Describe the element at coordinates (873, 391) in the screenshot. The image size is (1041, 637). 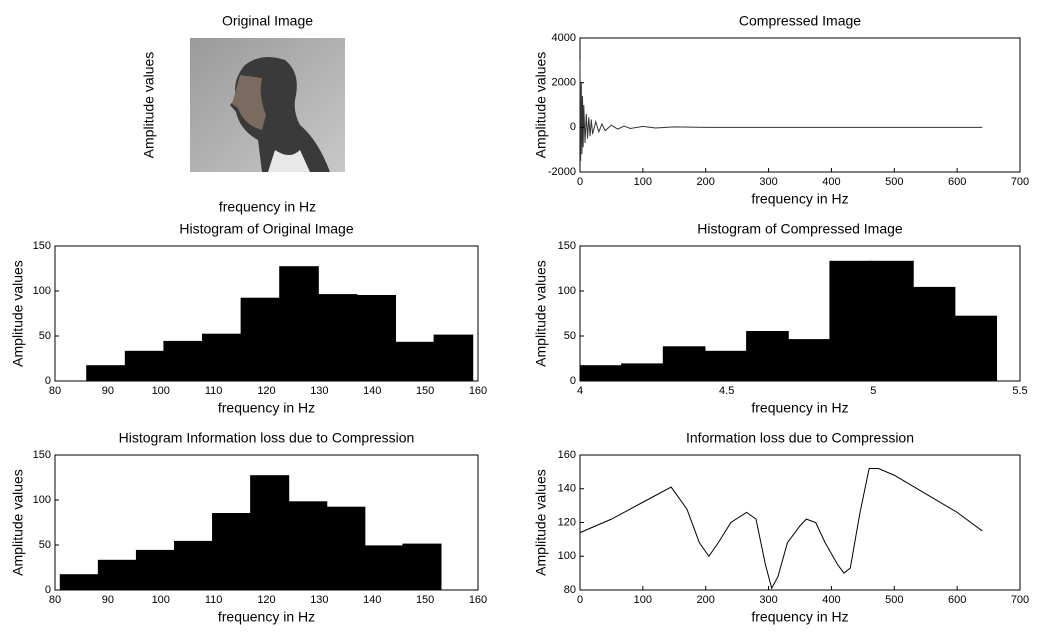
I see `x-tick-label: 5` at that location.